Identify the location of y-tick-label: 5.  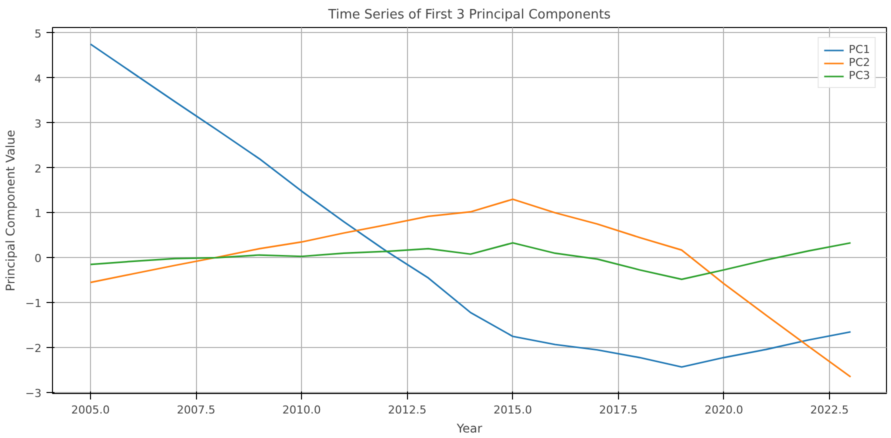
(38, 33).